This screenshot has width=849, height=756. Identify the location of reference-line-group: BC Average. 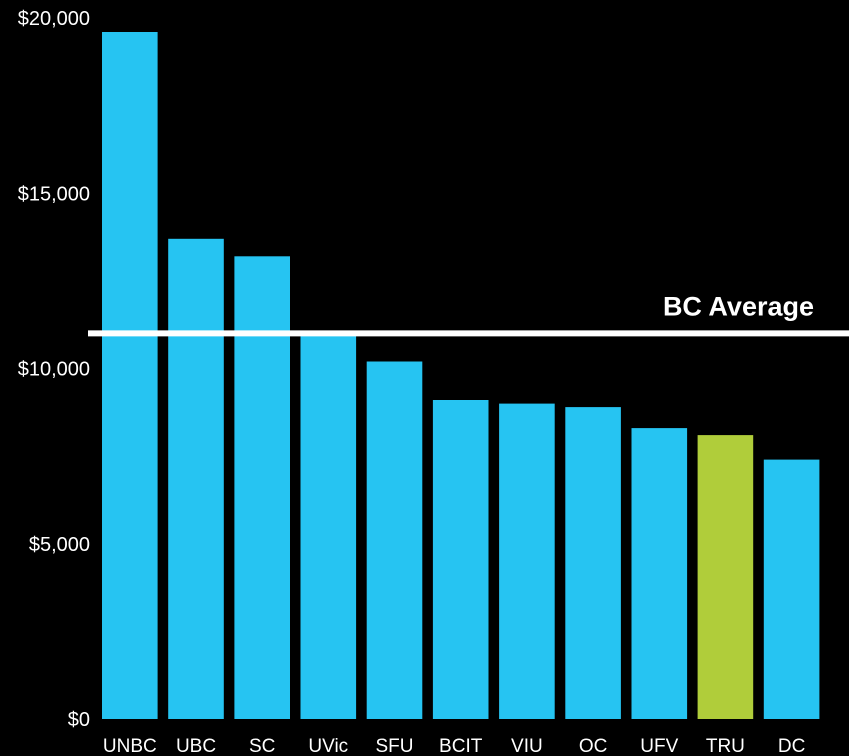
(468, 314).